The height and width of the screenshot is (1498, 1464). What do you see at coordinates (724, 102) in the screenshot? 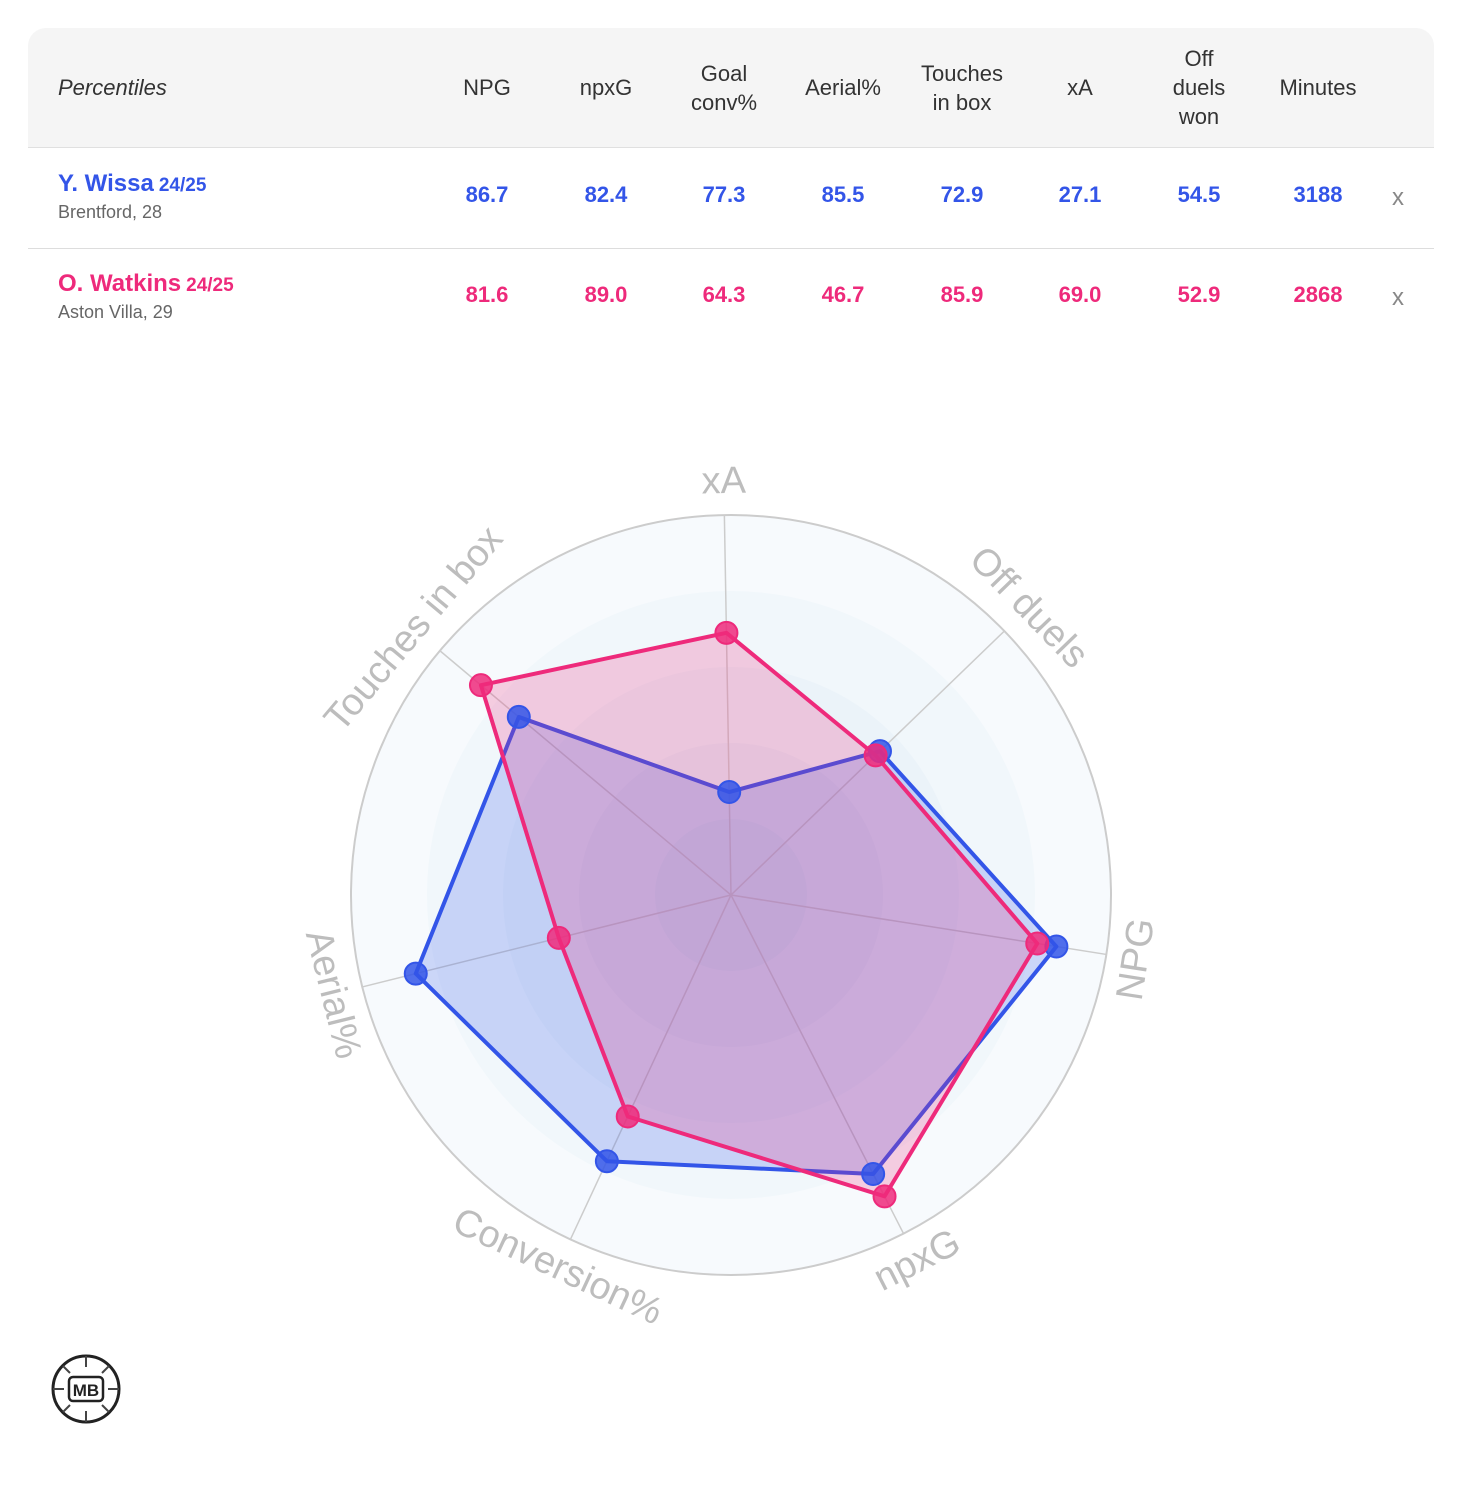
I see `column-header-line: conv%` at bounding box center [724, 102].